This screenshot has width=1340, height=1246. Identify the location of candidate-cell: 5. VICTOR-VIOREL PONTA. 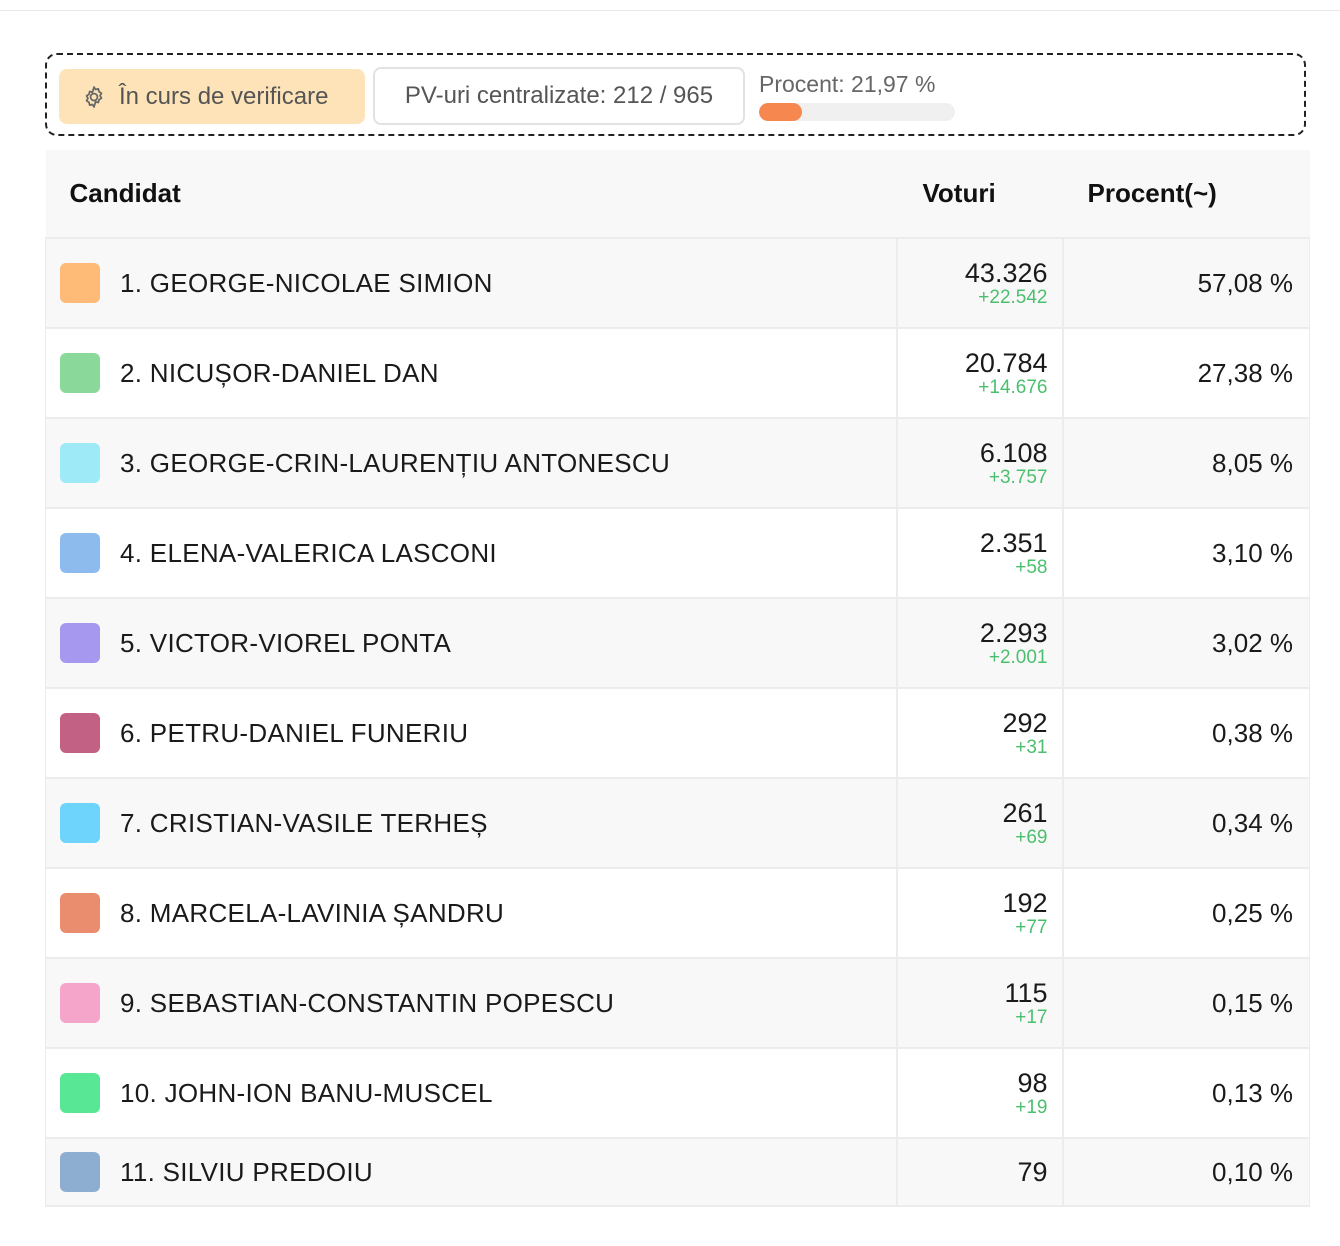
(471, 643).